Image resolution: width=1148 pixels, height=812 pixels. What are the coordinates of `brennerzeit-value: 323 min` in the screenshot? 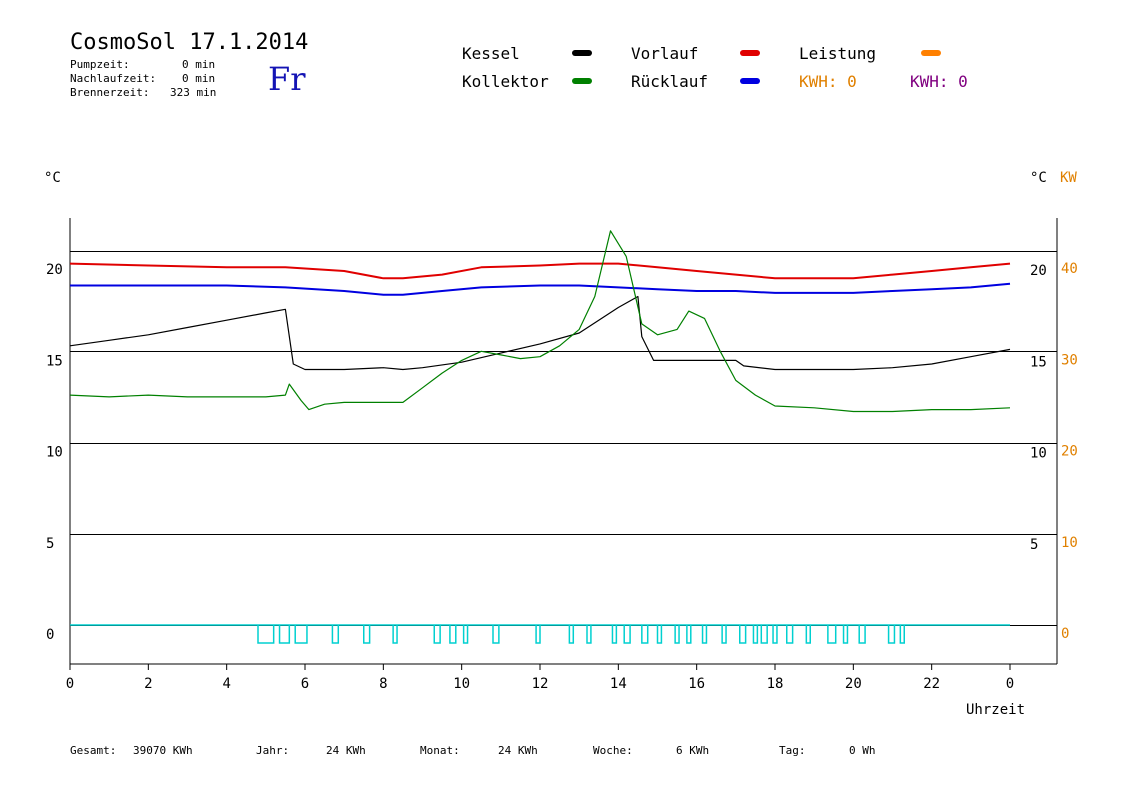 It's located at (193, 92).